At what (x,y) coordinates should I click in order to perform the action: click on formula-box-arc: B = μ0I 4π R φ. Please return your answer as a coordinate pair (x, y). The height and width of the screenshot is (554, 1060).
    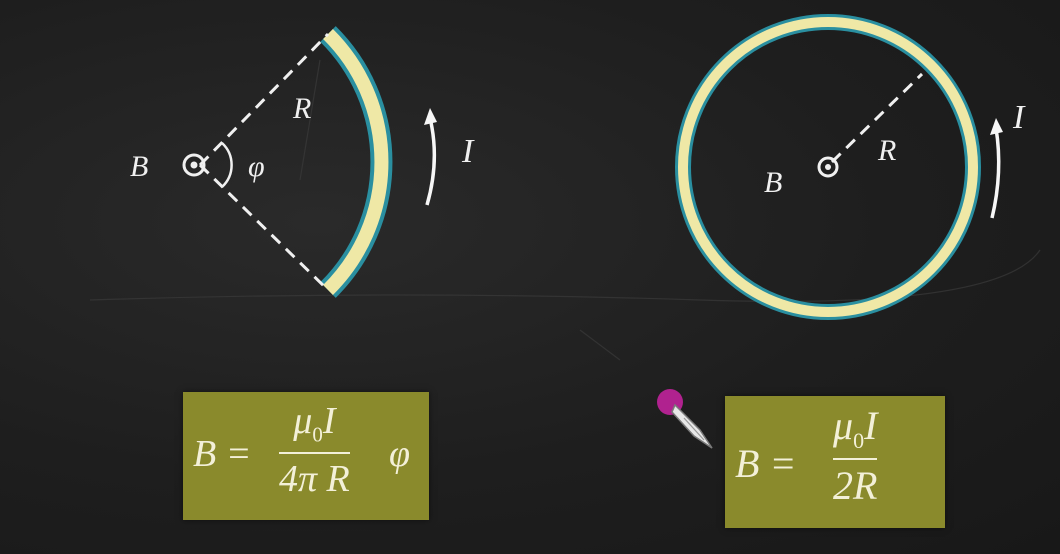
    Looking at the image, I should click on (306, 456).